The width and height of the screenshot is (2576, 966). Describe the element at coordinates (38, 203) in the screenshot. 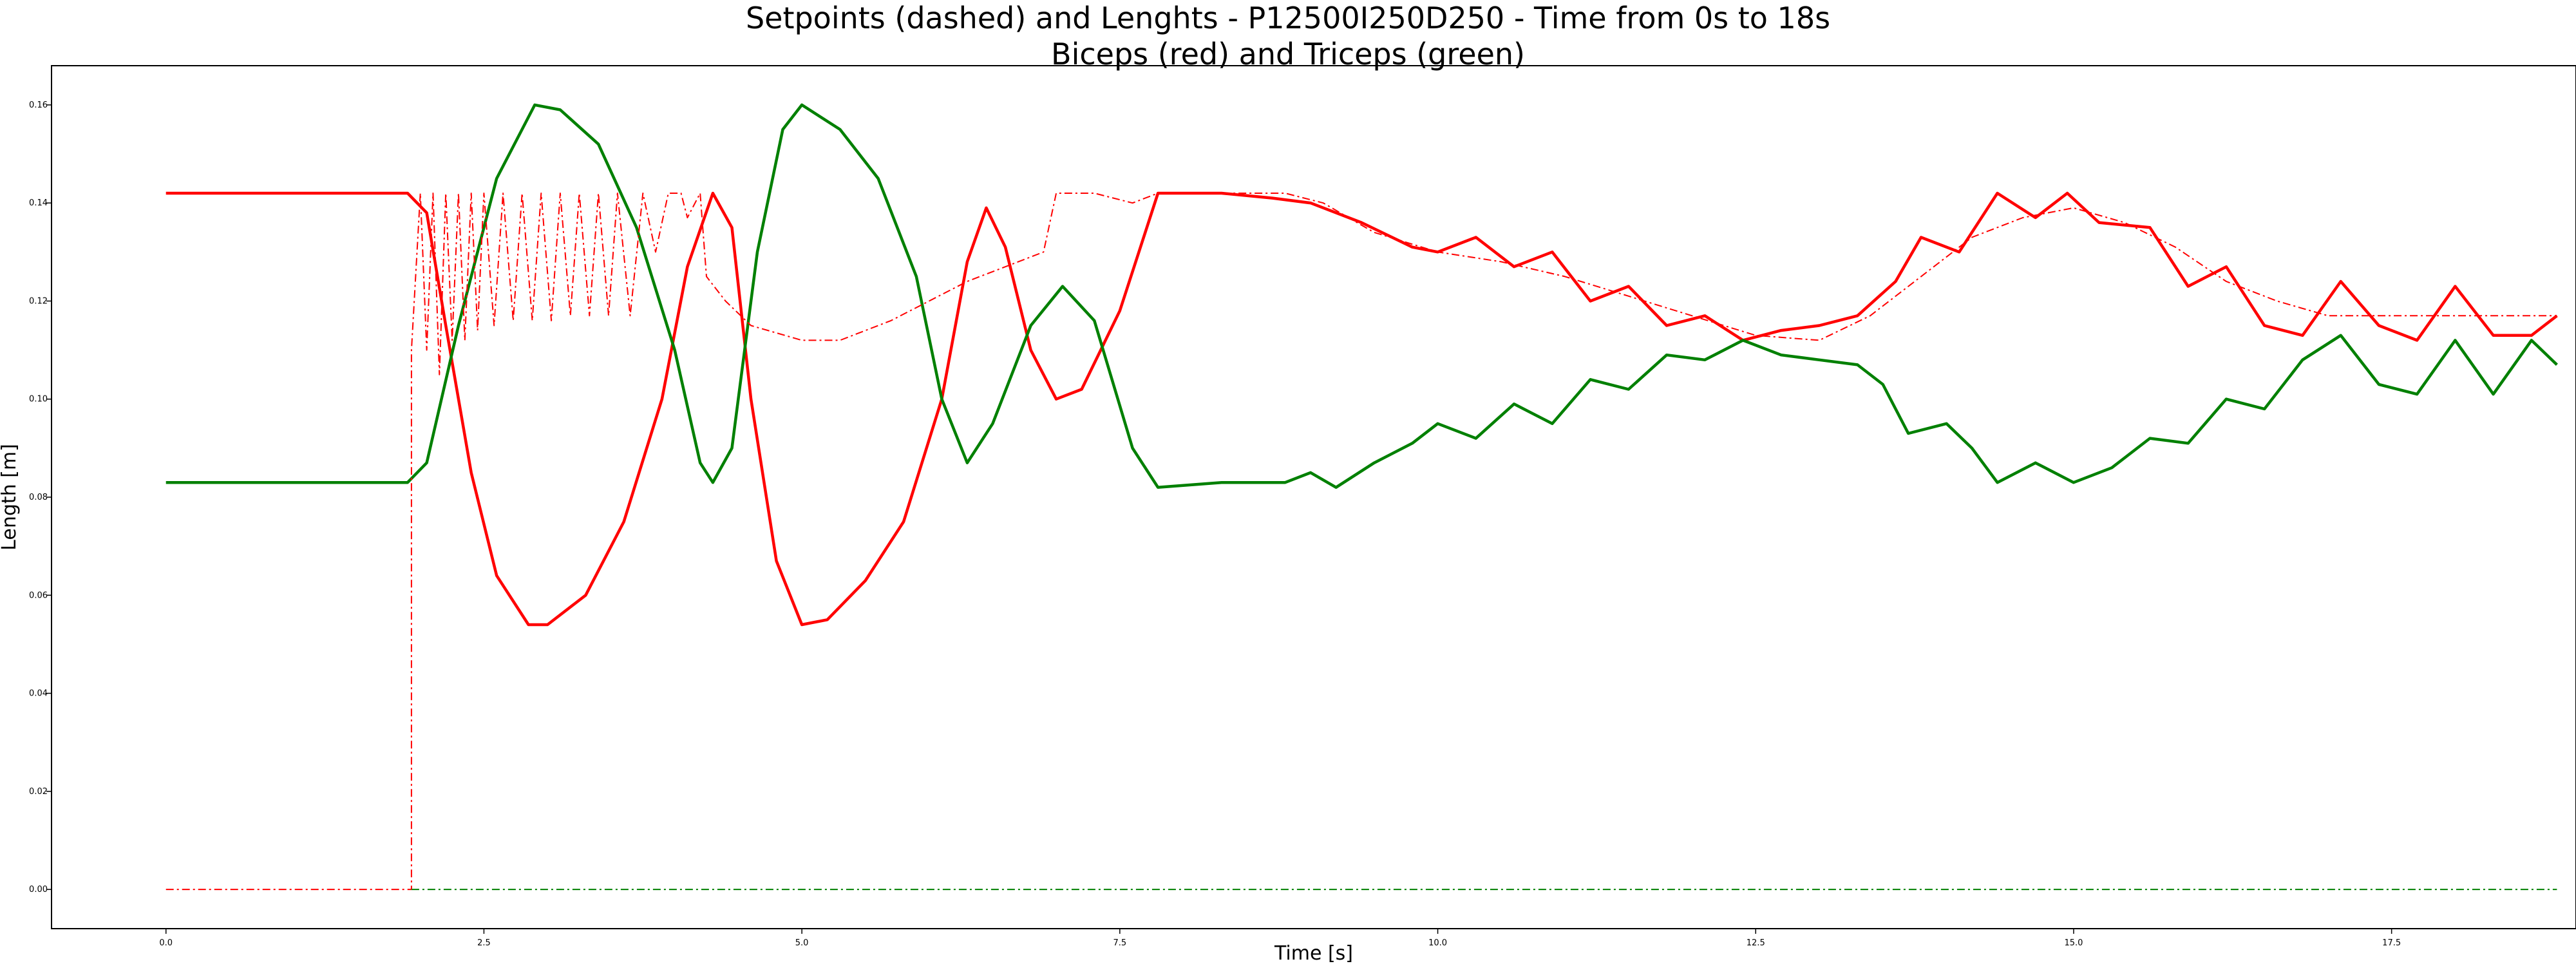

I see `y-tick-label: 0.14` at that location.